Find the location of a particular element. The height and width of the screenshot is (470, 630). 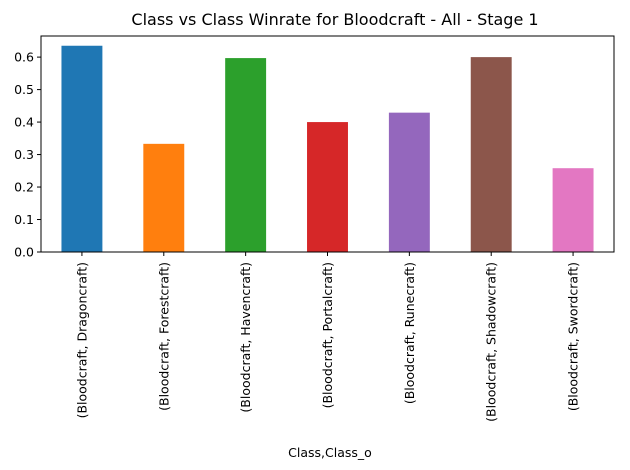

y-tick-label: 0.5 is located at coordinates (24, 89).